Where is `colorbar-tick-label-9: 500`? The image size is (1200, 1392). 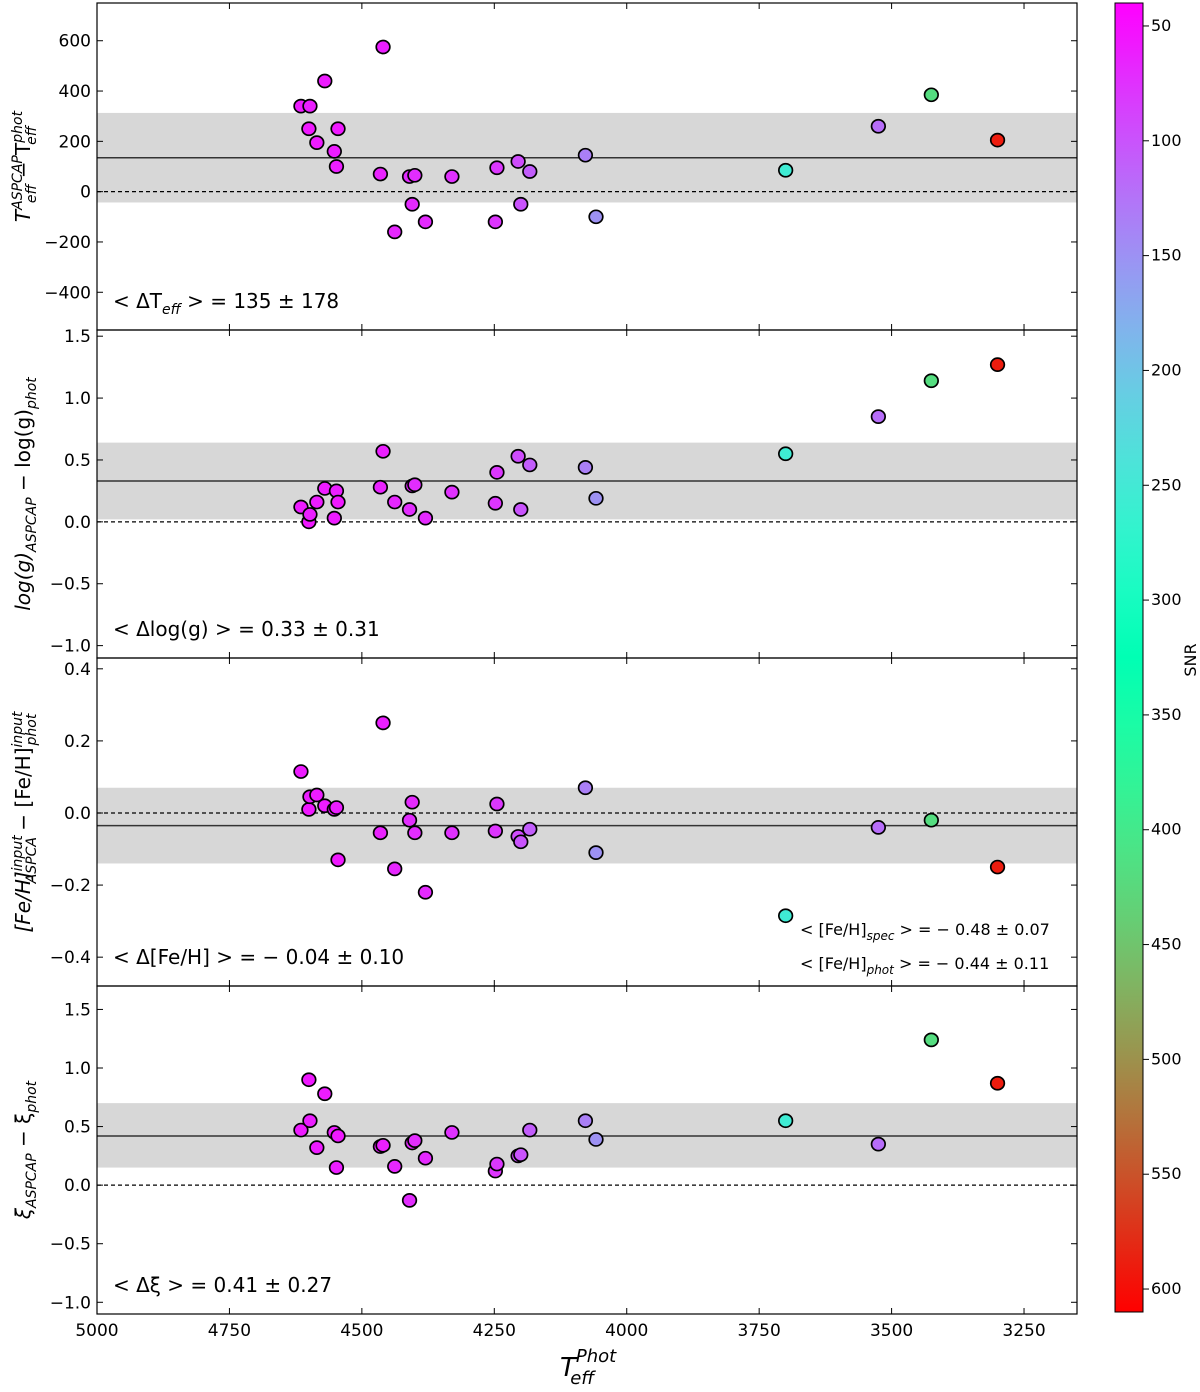
colorbar-tick-label-9: 500 is located at coordinates (1166, 1058).